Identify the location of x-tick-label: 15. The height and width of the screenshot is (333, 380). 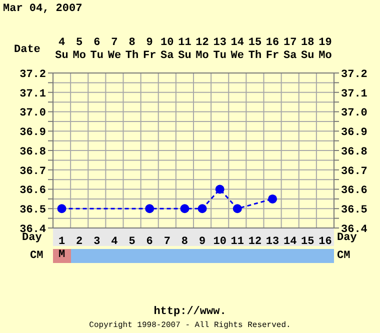
(308, 242).